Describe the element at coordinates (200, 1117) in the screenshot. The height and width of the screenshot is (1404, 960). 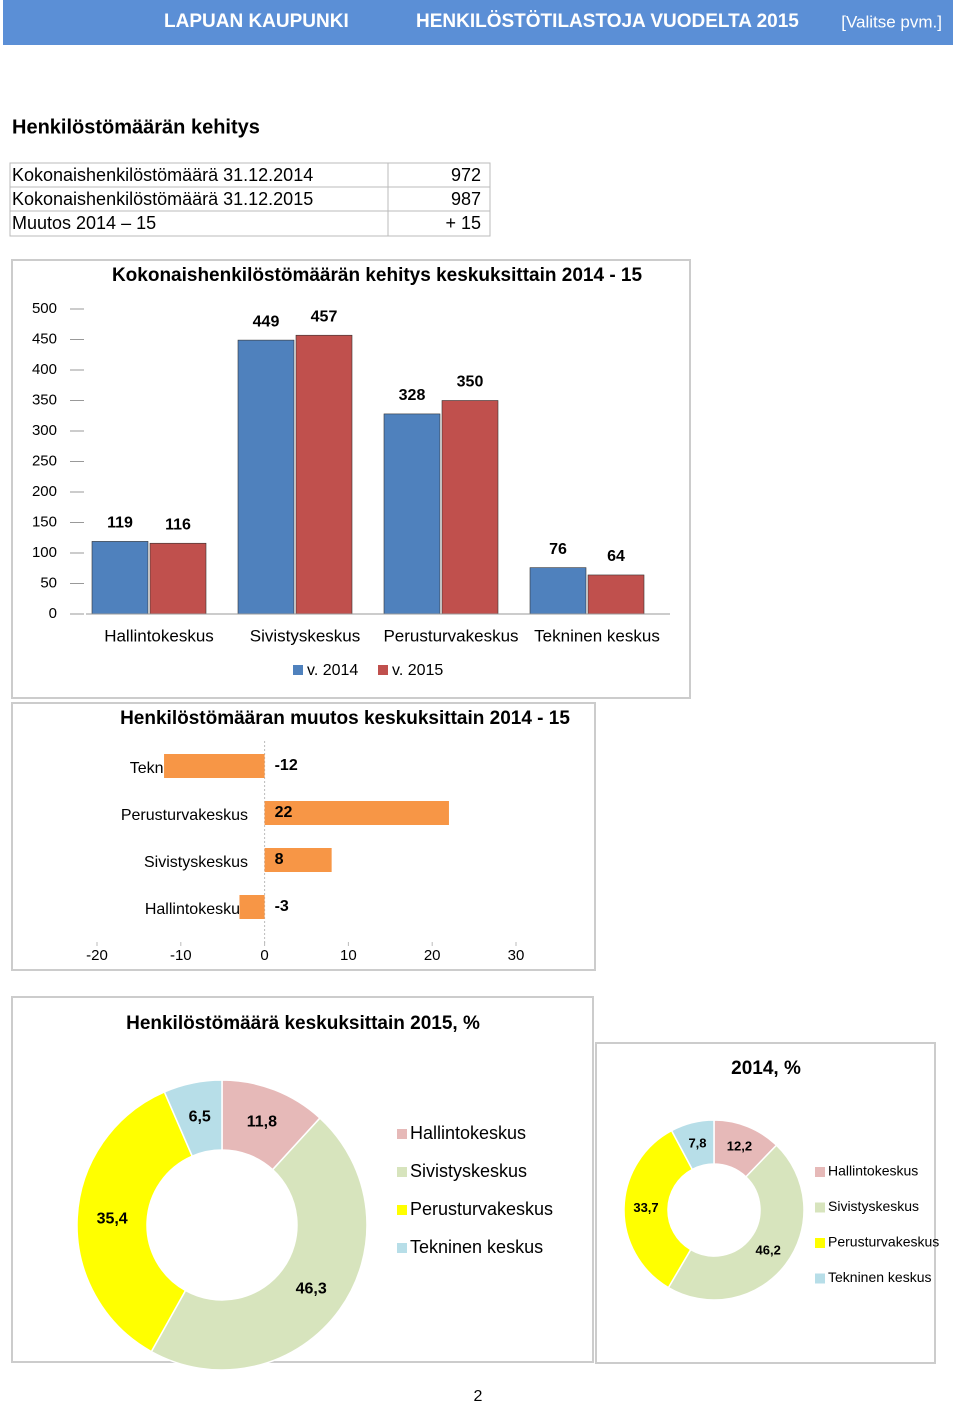
I see `data-label: 6,5` at that location.